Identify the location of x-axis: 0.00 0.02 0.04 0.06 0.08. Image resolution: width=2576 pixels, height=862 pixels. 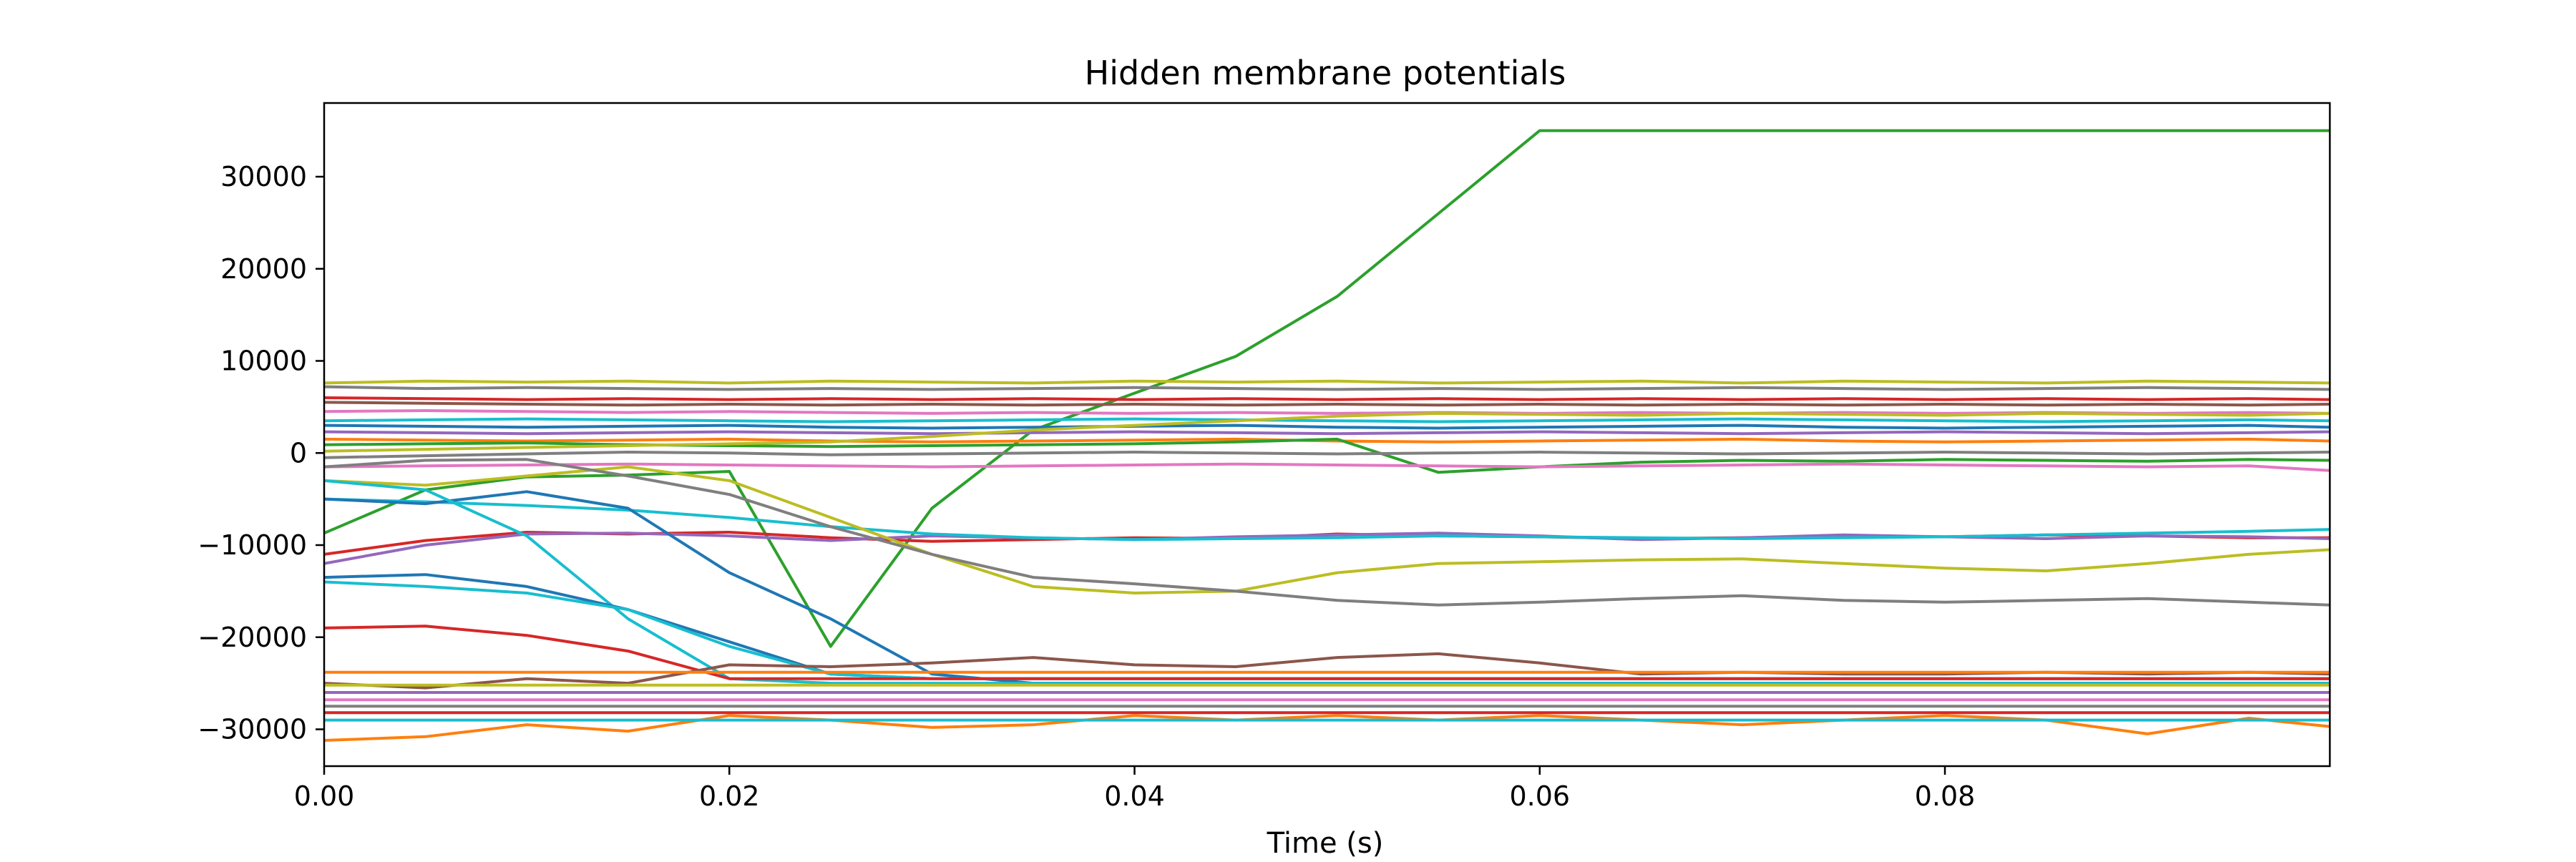
(1135, 789).